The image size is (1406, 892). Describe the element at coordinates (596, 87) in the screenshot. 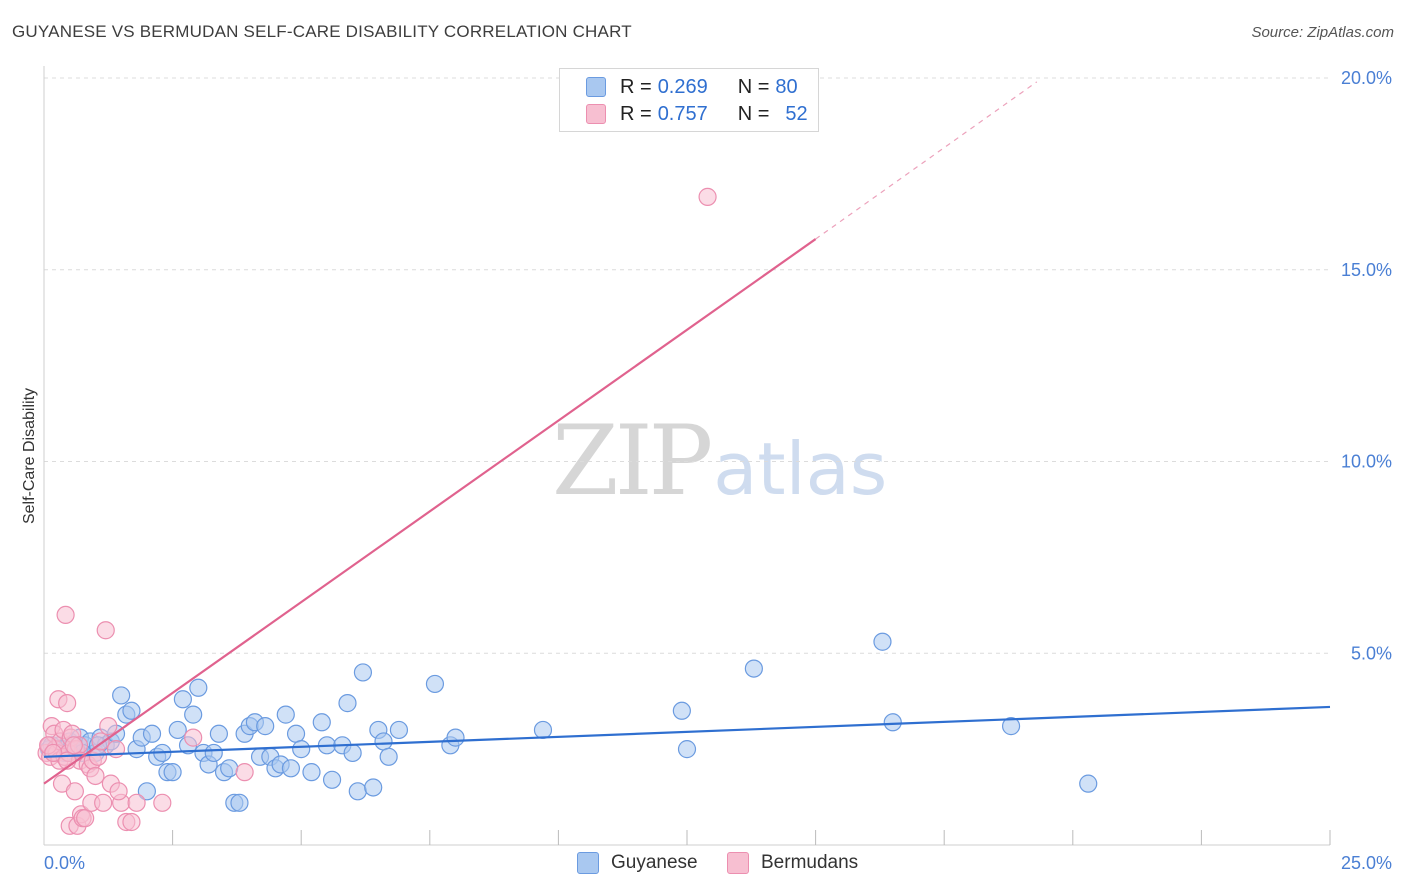

I see `legend-swatch-guyanese` at that location.